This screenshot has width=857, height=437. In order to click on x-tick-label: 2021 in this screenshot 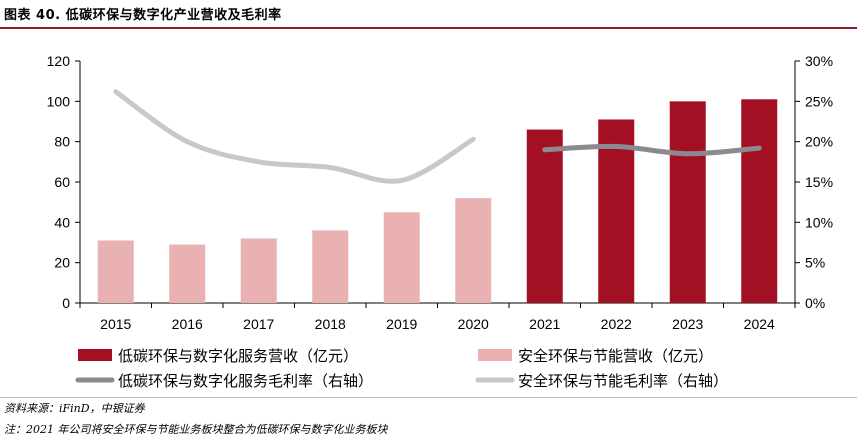, I will do `click(544, 324)`.